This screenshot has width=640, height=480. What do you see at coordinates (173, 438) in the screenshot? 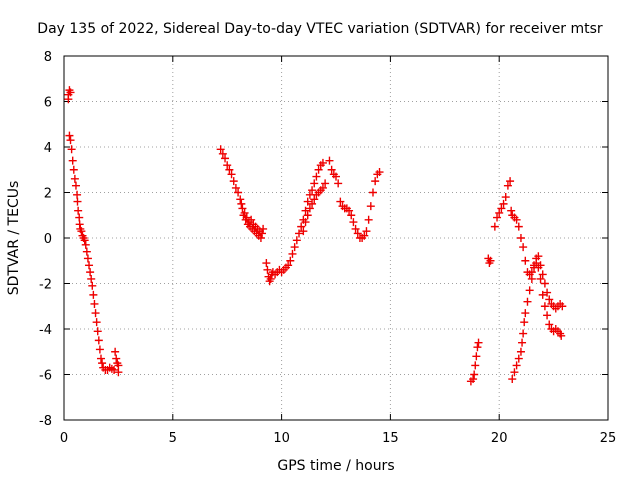
I see `x-tick-label: 5` at bounding box center [173, 438].